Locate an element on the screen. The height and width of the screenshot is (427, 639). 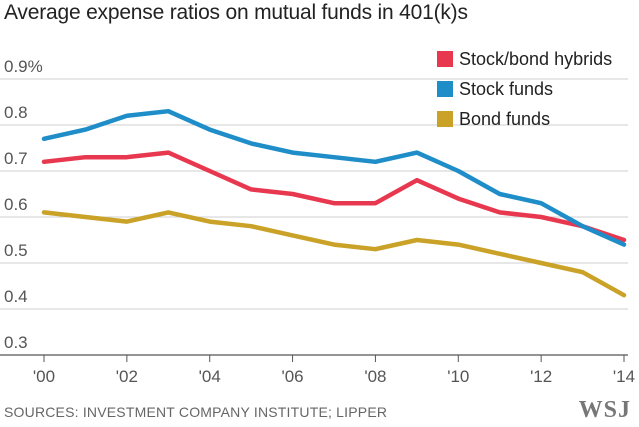
x-tick-label: '06 is located at coordinates (292, 376).